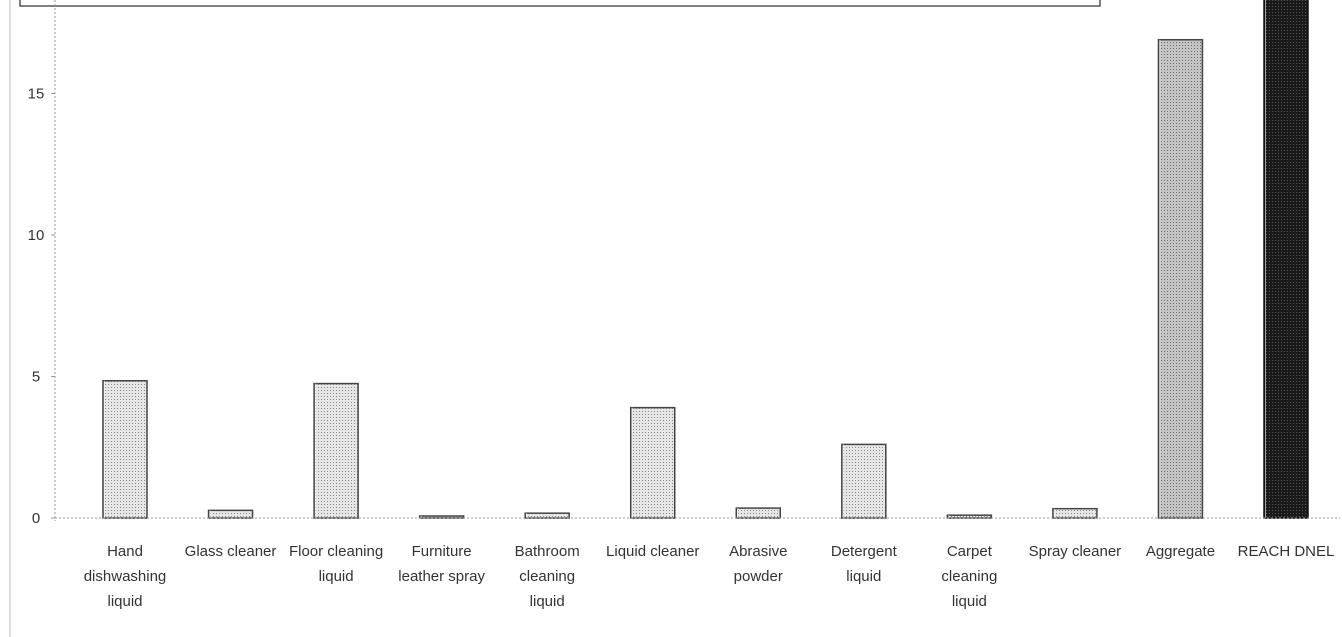 The image size is (1342, 637). What do you see at coordinates (652, 551) in the screenshot?
I see `x-tick-label: Liquid cleaner` at bounding box center [652, 551].